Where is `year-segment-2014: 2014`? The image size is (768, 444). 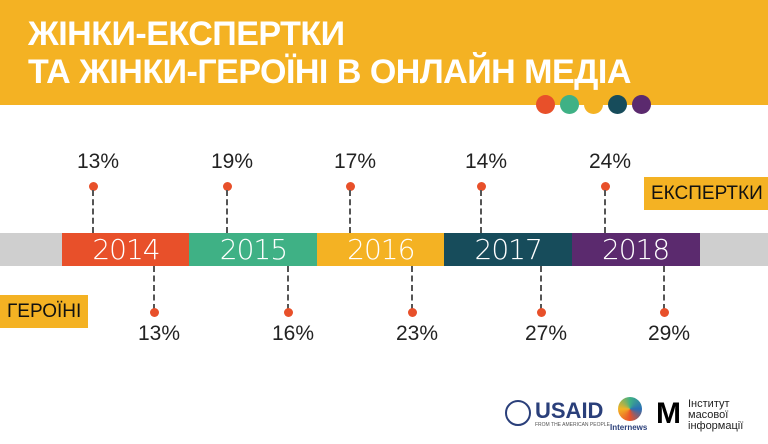 year-segment-2014: 2014 is located at coordinates (126, 249).